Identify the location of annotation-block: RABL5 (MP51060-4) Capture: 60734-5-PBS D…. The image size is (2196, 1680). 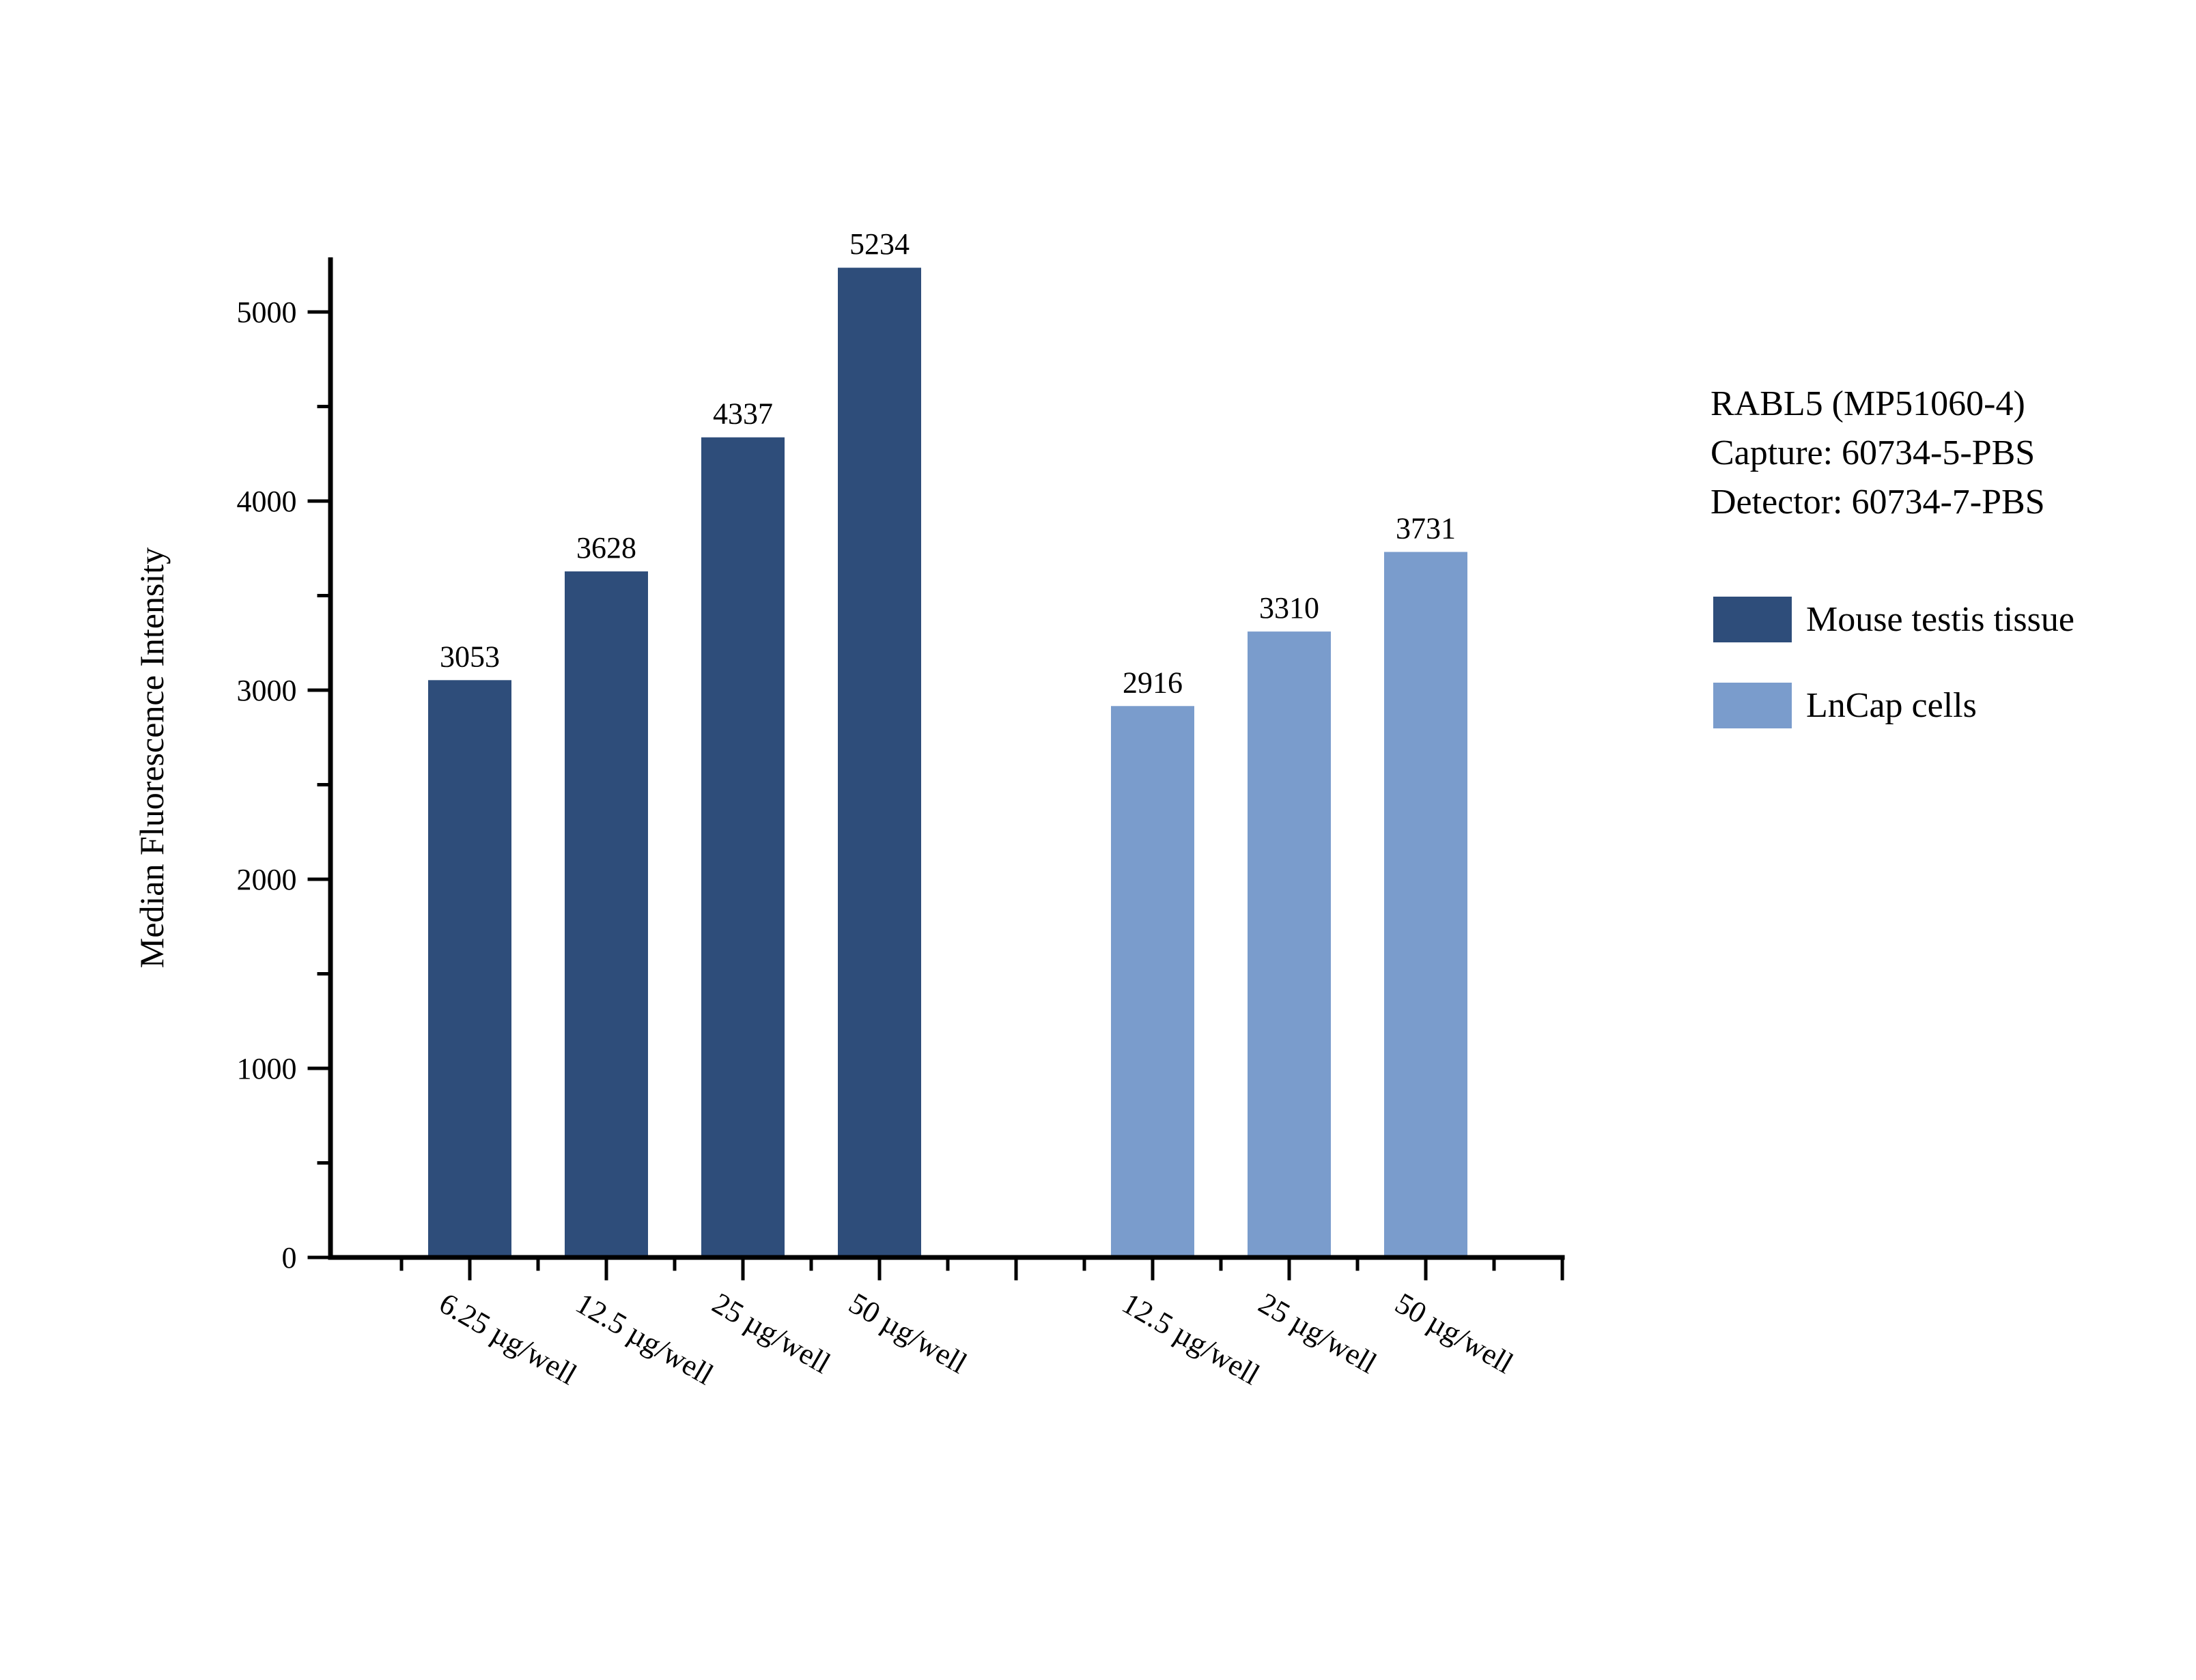
(1878, 453).